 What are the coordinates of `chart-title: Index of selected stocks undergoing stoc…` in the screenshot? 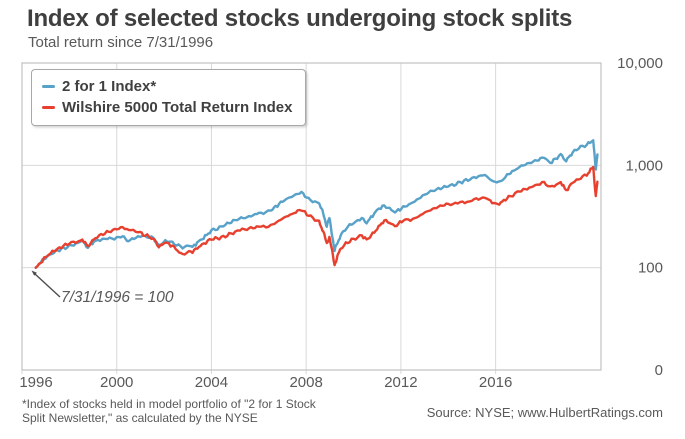 It's located at (300, 18).